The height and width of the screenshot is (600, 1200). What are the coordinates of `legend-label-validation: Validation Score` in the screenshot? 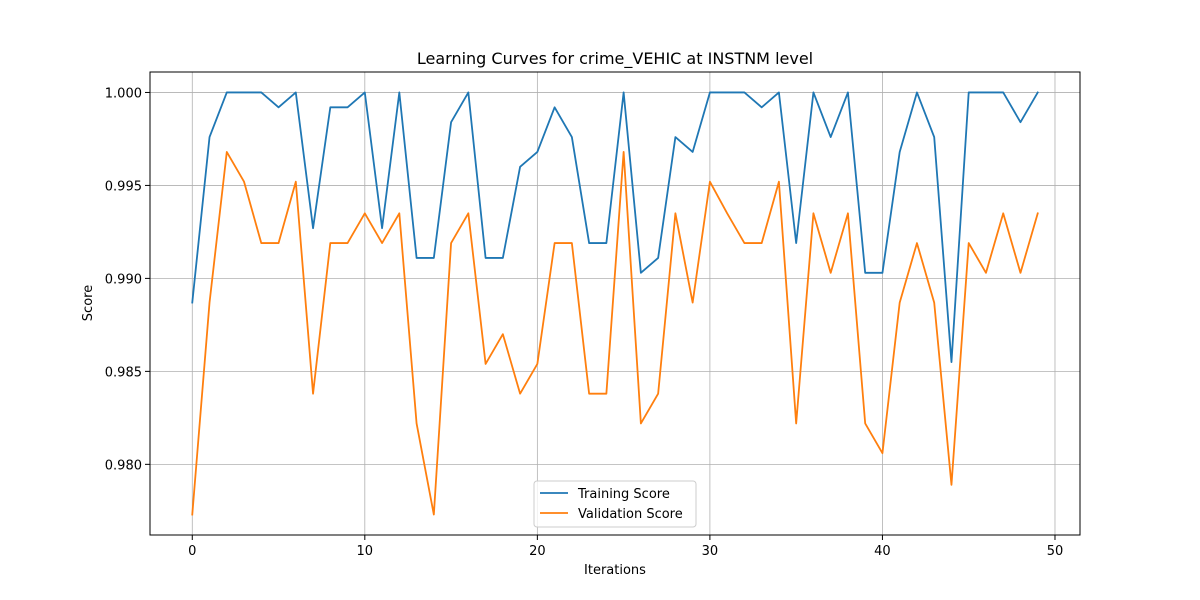 It's located at (630, 514).